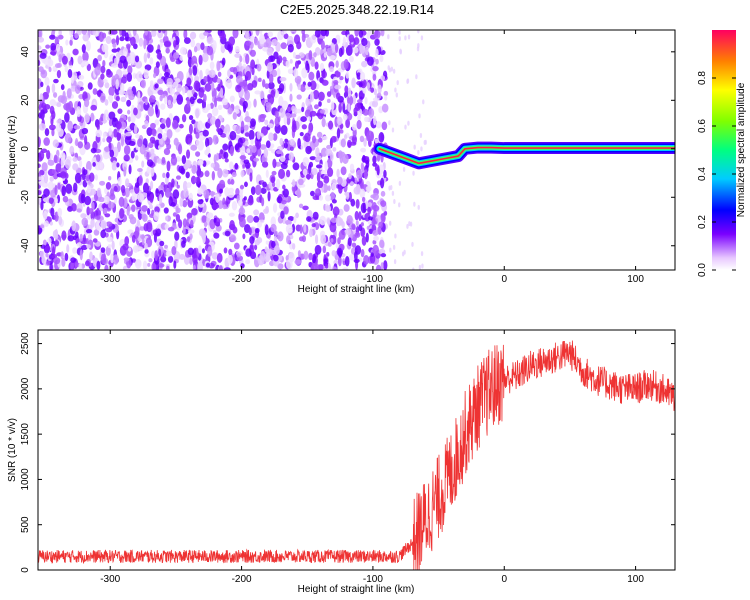 The image size is (750, 600). What do you see at coordinates (741, 149) in the screenshot?
I see `colorbar-label: Normalized spectral amplitude` at bounding box center [741, 149].